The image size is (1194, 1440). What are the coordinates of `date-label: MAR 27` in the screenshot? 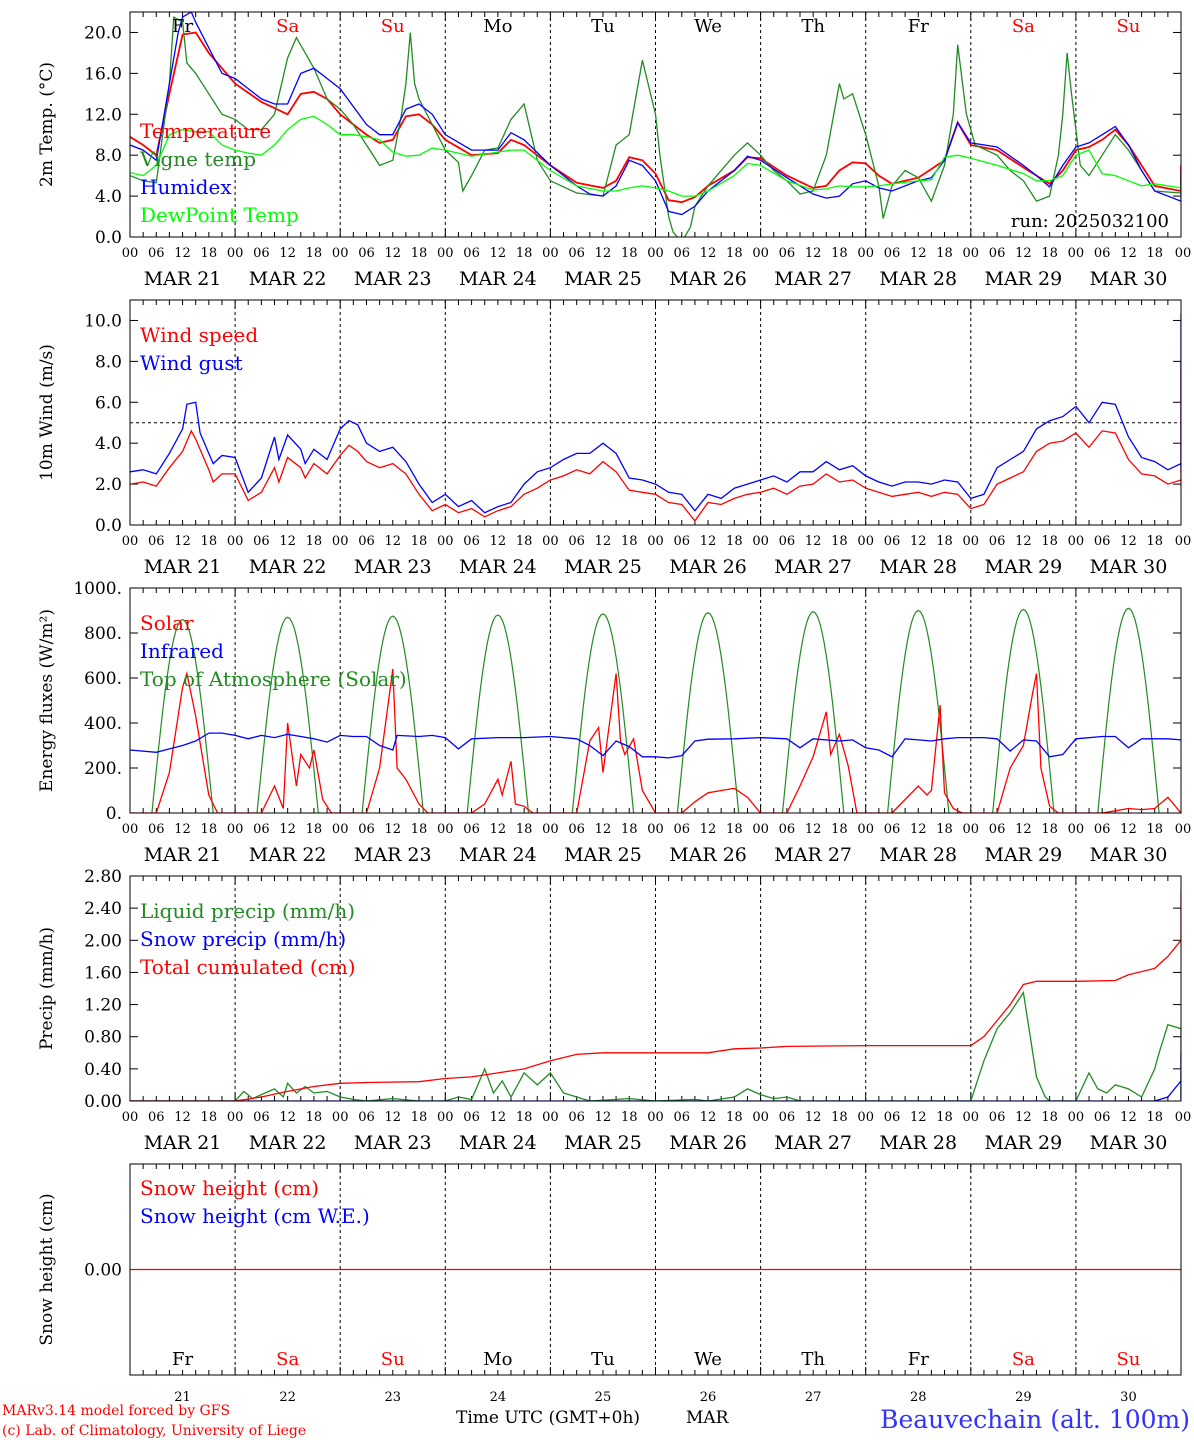 It's located at (813, 279).